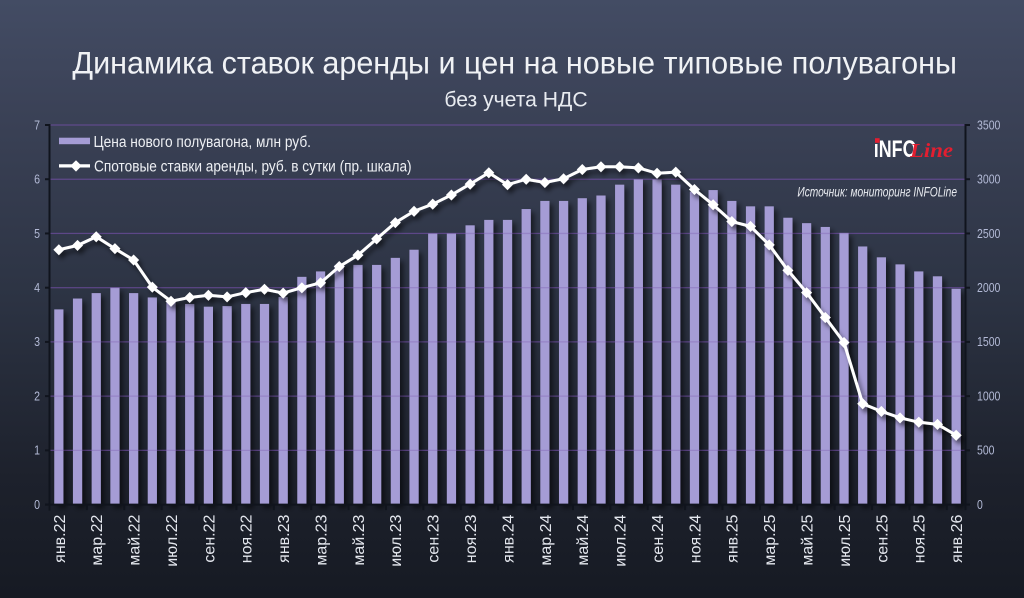 The image size is (1024, 598). What do you see at coordinates (247, 538) in the screenshot?
I see `svg-text: ноя.22` at bounding box center [247, 538].